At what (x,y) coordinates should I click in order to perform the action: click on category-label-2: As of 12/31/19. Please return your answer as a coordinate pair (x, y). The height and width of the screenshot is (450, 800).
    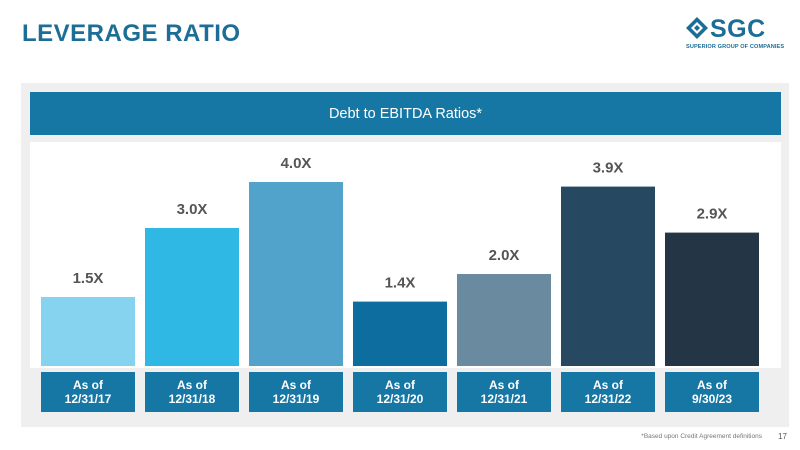
    Looking at the image, I should click on (296, 392).